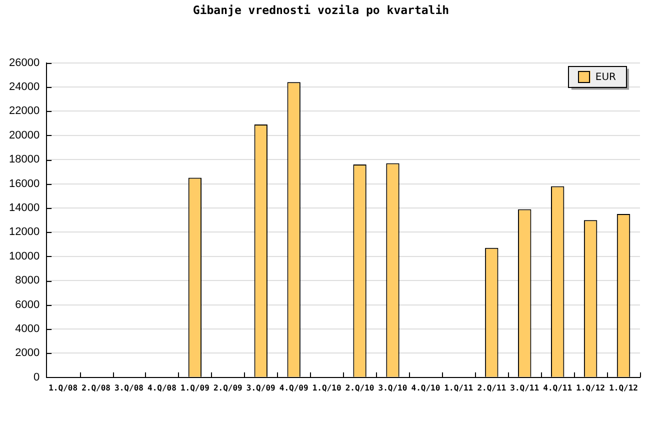 The image size is (660, 440). What do you see at coordinates (96, 387) in the screenshot?
I see `x-tick-label: 2.Q/08` at bounding box center [96, 387].